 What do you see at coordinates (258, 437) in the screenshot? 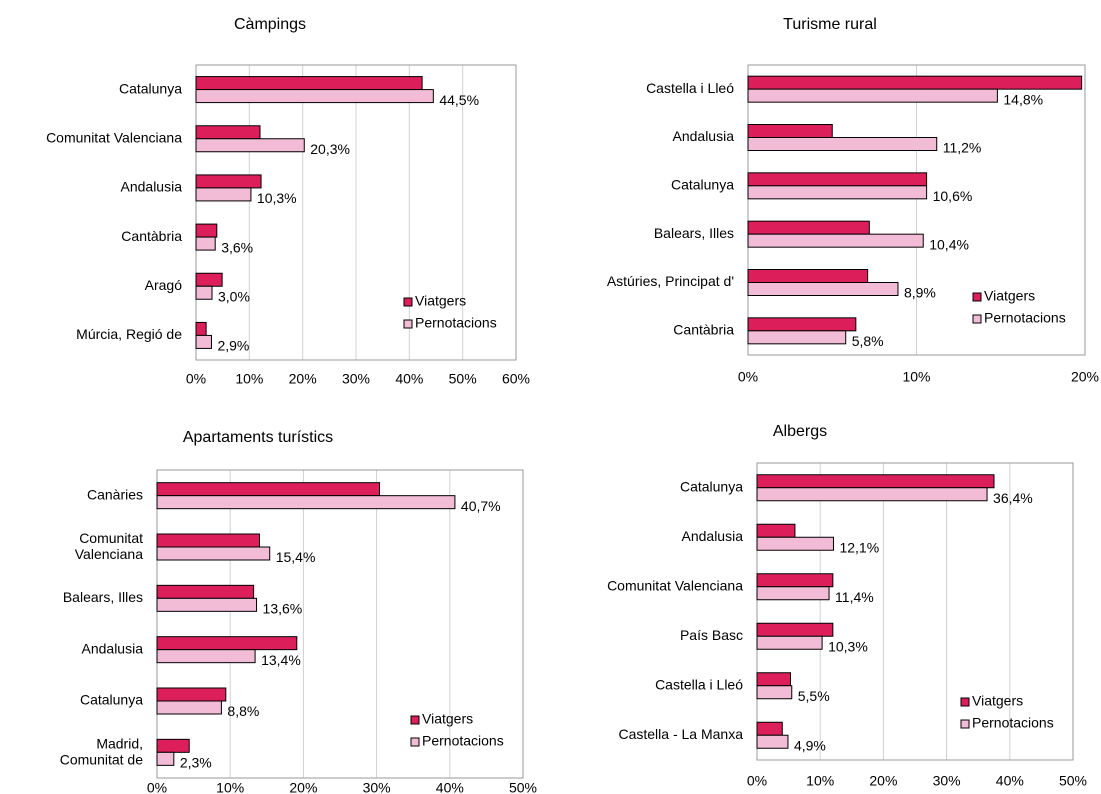
I see `chart-title: Apartaments turístics` at bounding box center [258, 437].